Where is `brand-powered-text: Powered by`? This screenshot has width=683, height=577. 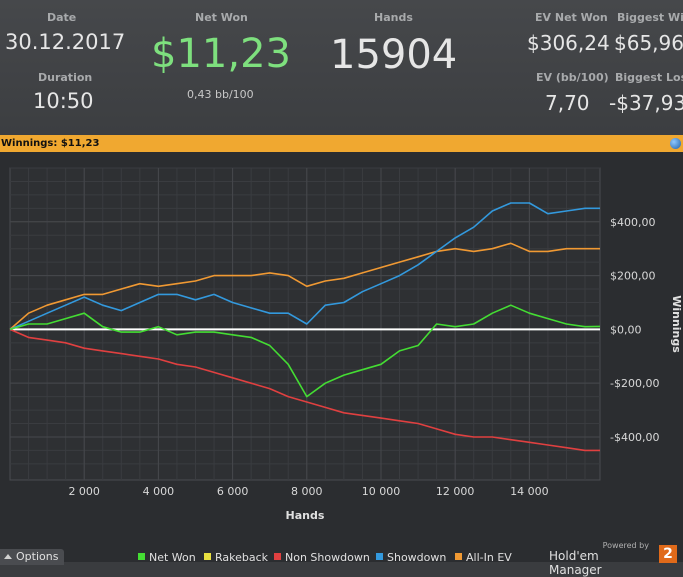
brand-powered-text: Powered by is located at coordinates (625, 545).